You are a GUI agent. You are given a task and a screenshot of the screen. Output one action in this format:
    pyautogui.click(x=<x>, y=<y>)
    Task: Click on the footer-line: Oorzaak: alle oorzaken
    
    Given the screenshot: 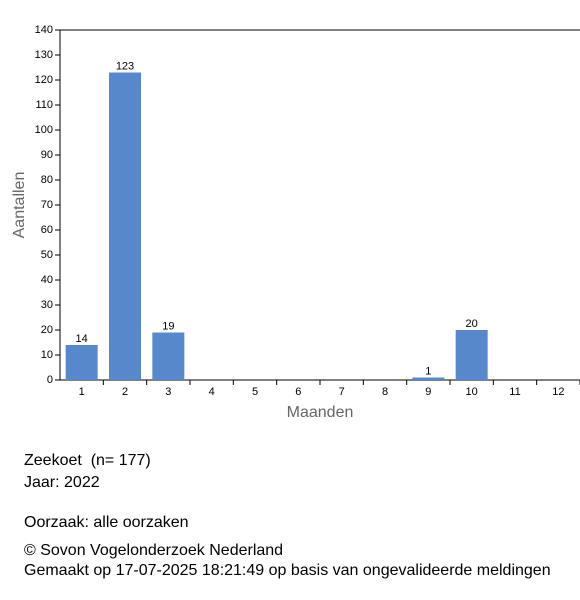 What is the action you would take?
    pyautogui.click(x=106, y=522)
    